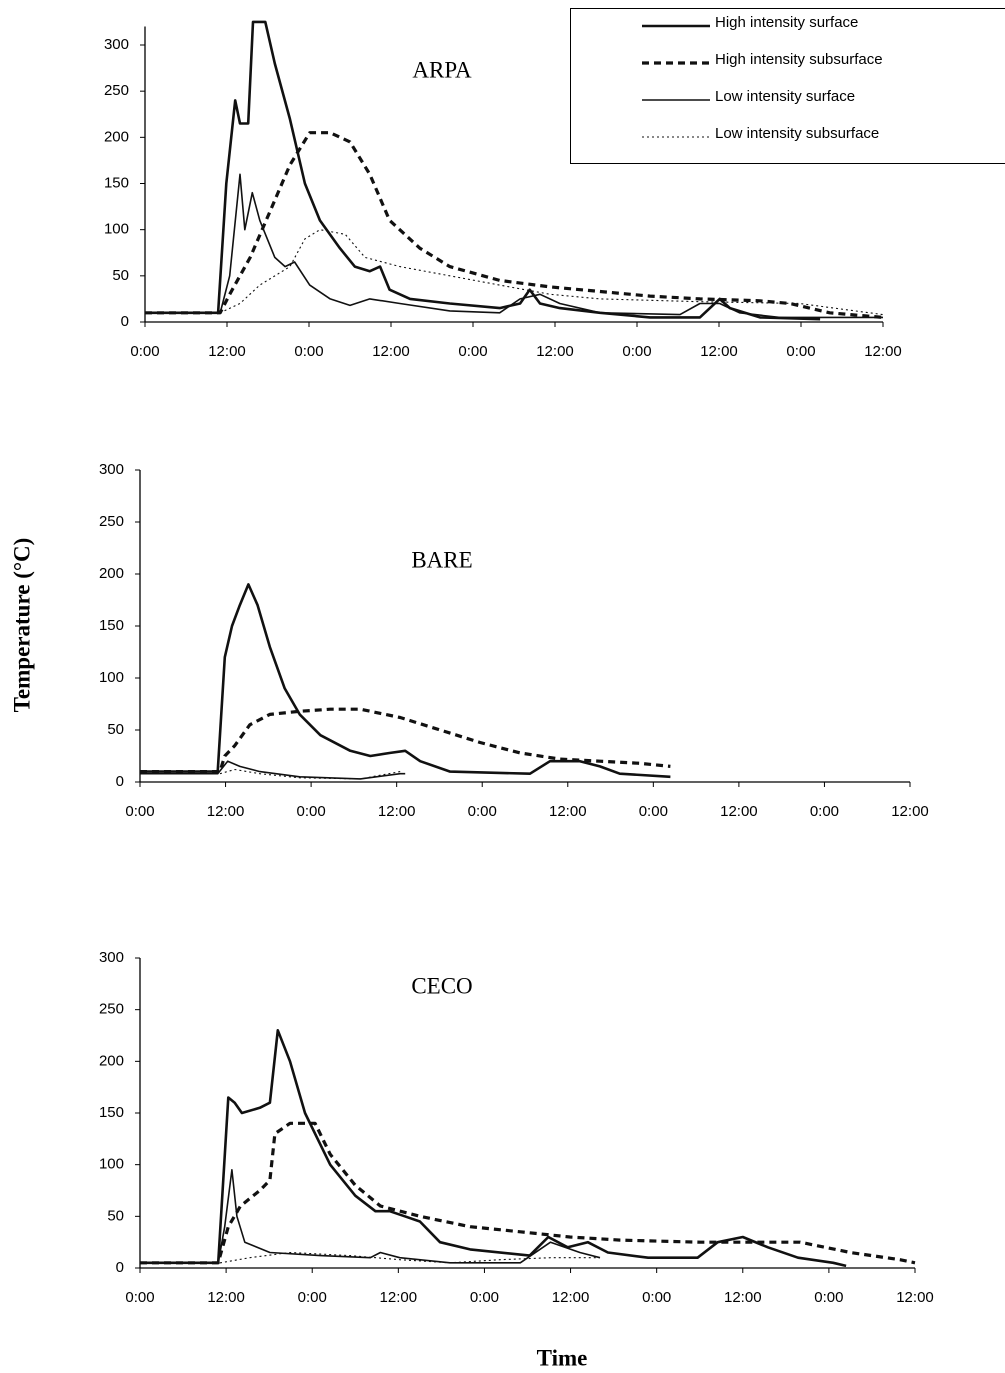  What do you see at coordinates (441, 559) in the screenshot?
I see `chart-title: BARE` at bounding box center [441, 559].